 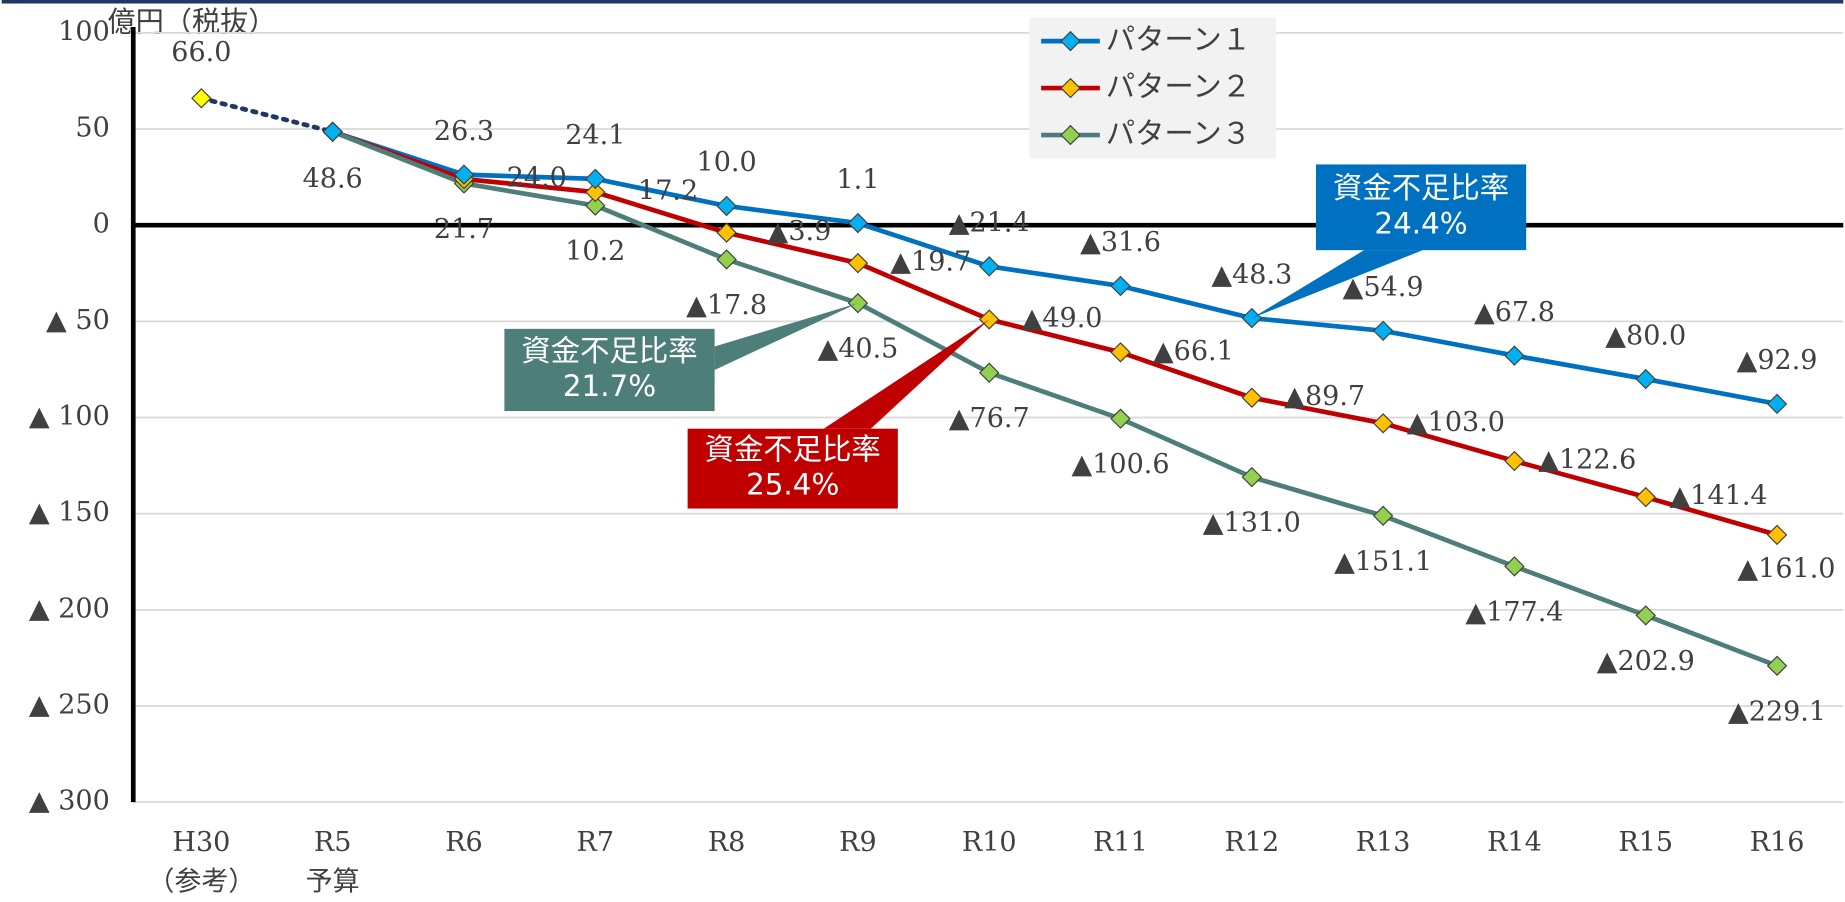 I want to click on data-label: 66.0, so click(x=201, y=52).